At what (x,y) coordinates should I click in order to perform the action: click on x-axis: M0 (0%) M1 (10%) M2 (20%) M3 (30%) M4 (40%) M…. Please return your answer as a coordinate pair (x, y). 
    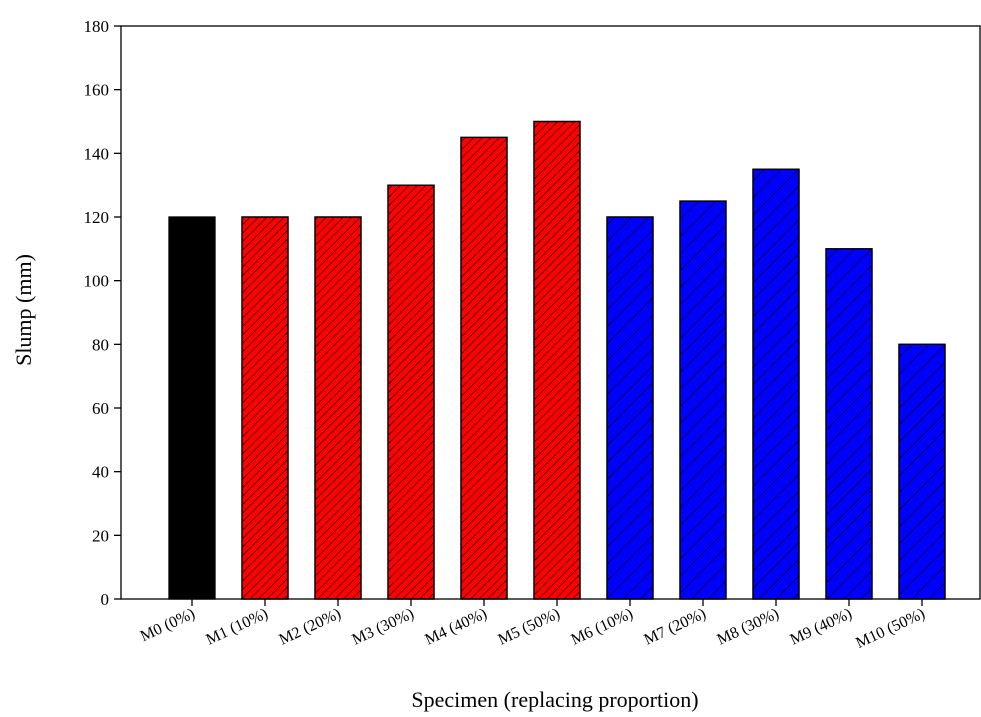
    Looking at the image, I should click on (533, 625).